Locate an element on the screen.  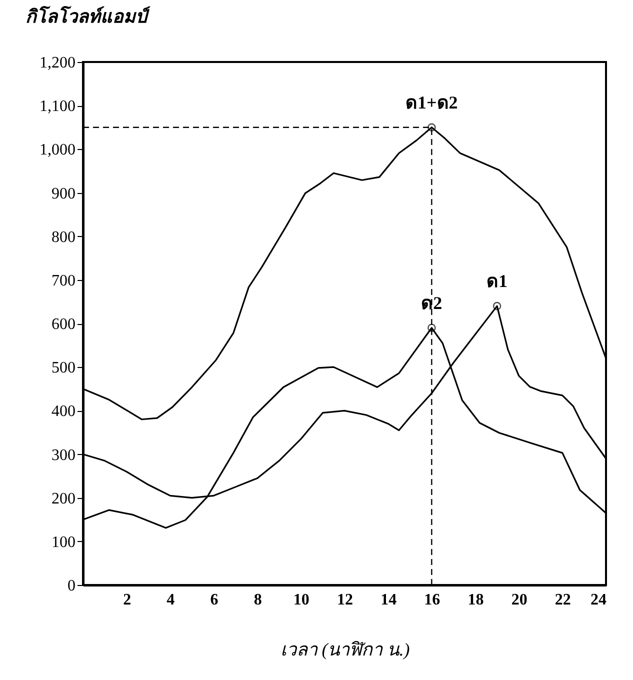
x-tick-label: 4 is located at coordinates (170, 600).